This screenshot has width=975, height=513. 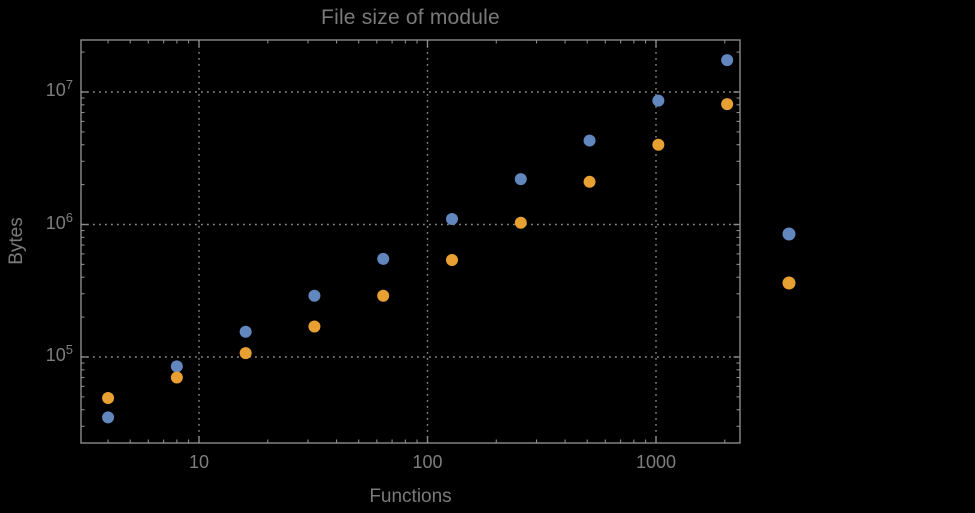 I want to click on y-tick-label: 10⁵, so click(x=59, y=353).